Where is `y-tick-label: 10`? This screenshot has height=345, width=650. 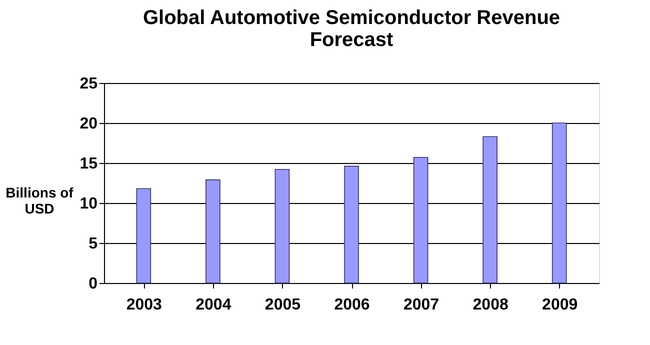
y-tick-label: 10 is located at coordinates (89, 204).